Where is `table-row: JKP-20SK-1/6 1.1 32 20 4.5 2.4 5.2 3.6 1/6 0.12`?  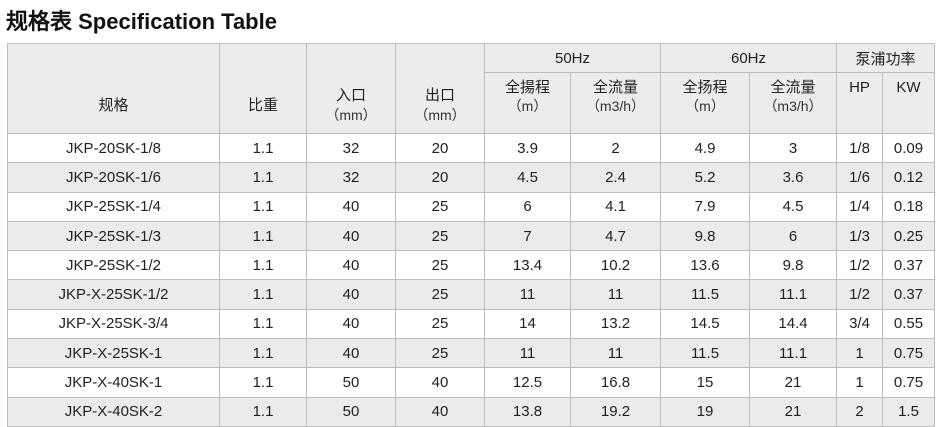 table-row: JKP-20SK-1/6 1.1 32 20 4.5 2.4 5.2 3.6 1/6 0.12 is located at coordinates (471, 177).